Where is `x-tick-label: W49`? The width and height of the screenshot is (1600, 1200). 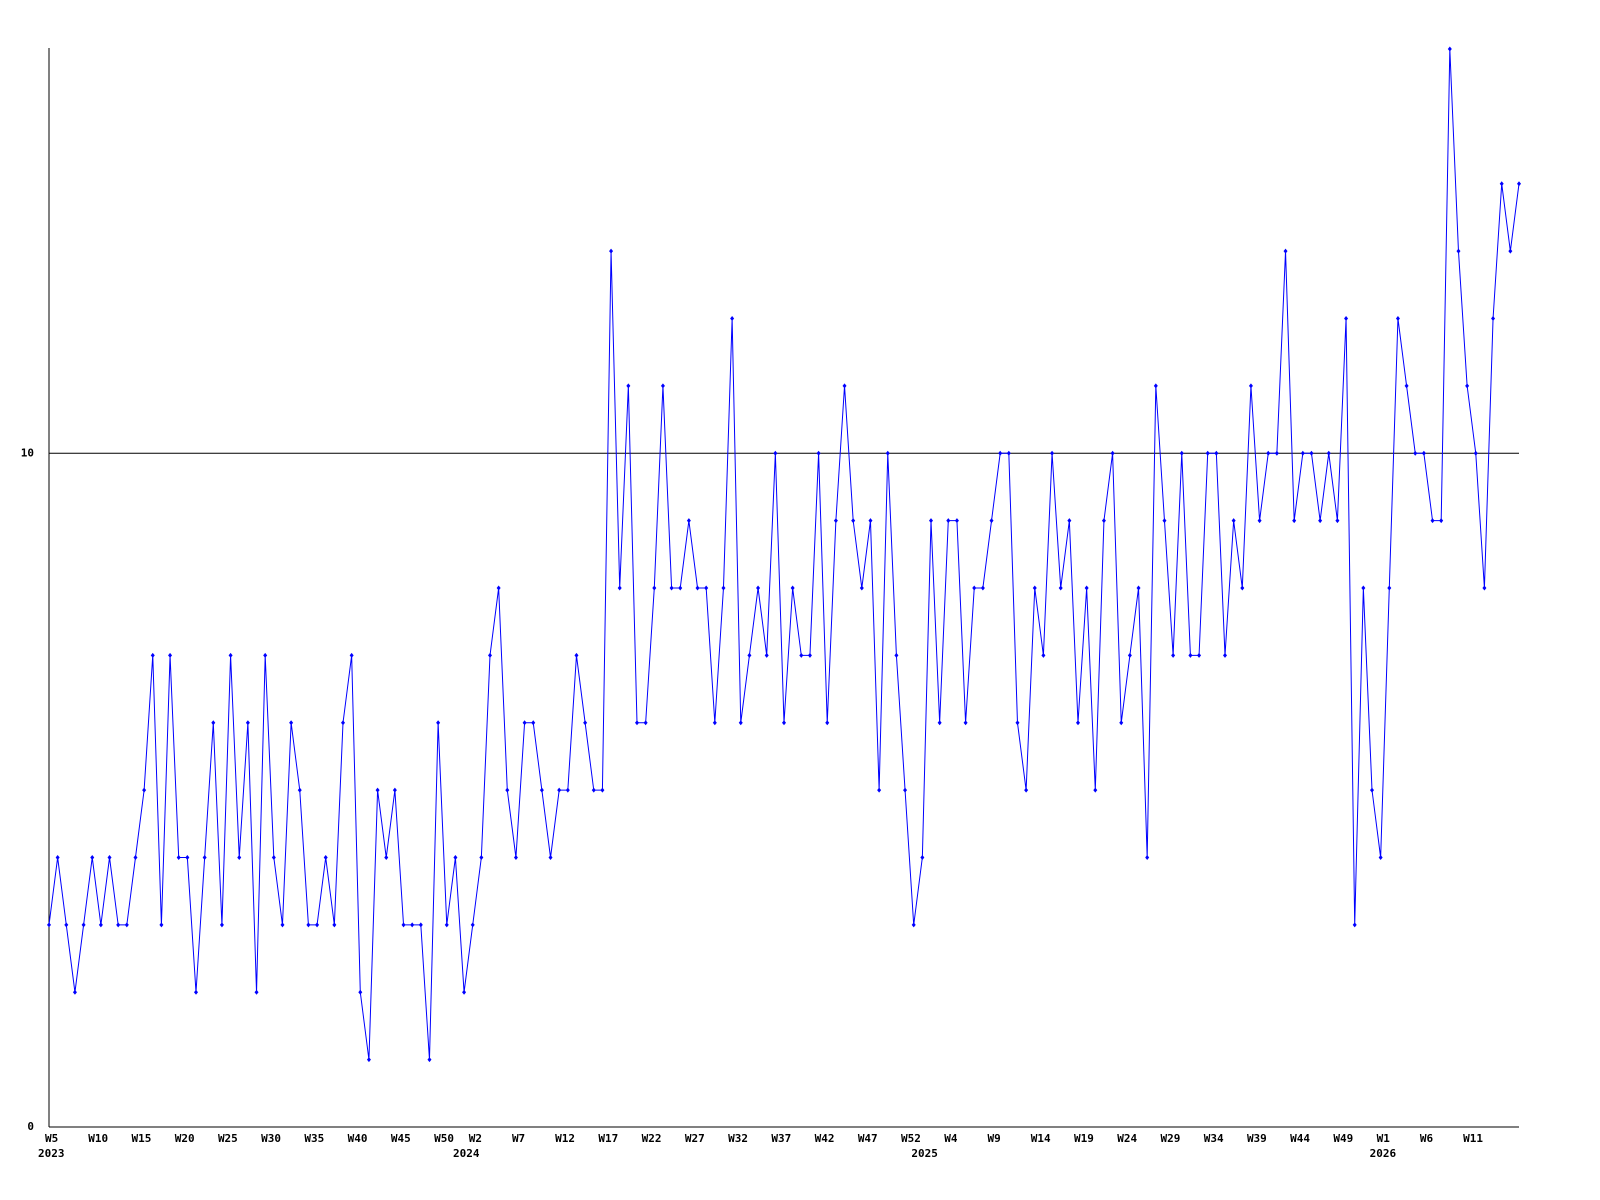 x-tick-label: W49 is located at coordinates (1343, 1138).